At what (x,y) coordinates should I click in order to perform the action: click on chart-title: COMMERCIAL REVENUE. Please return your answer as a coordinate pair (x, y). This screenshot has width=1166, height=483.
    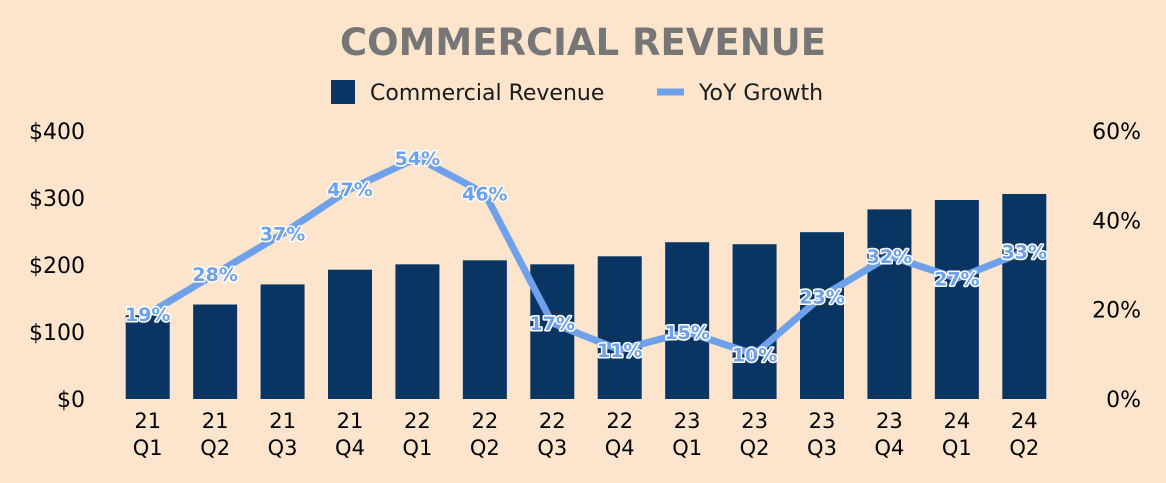
    Looking at the image, I should click on (583, 42).